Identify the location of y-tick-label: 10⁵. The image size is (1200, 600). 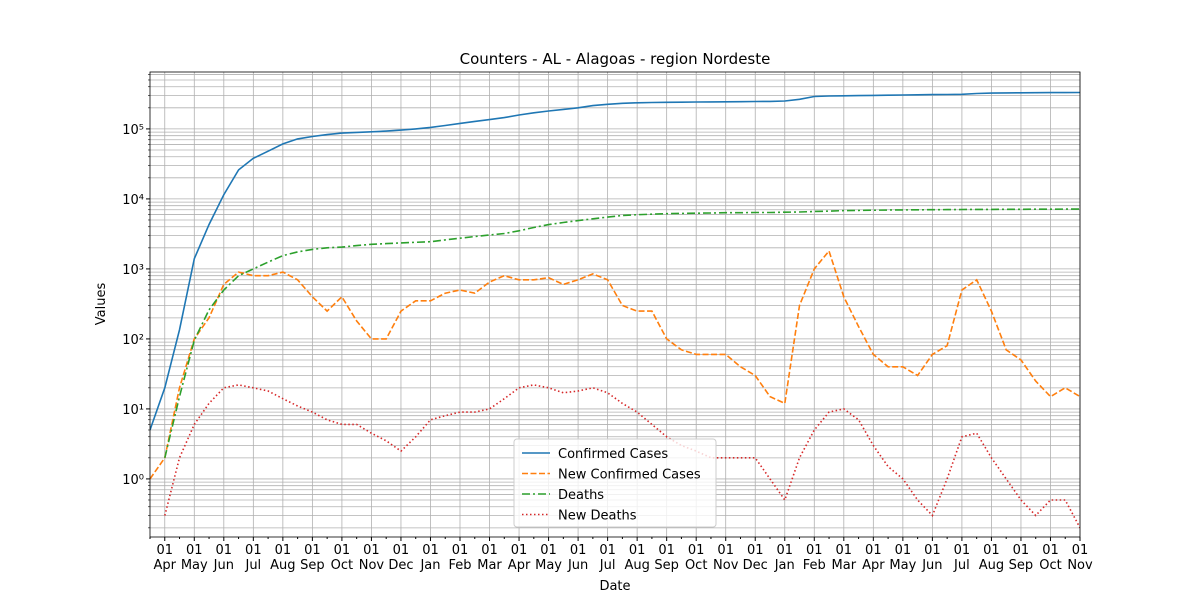
(133, 130).